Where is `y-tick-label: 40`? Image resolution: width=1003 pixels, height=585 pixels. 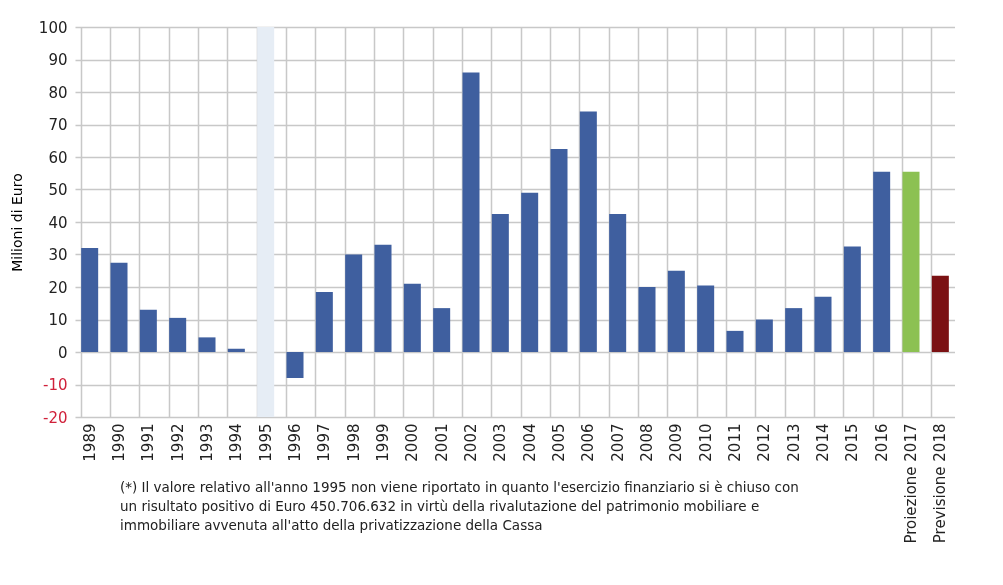
y-tick-label: 40 is located at coordinates (58, 222).